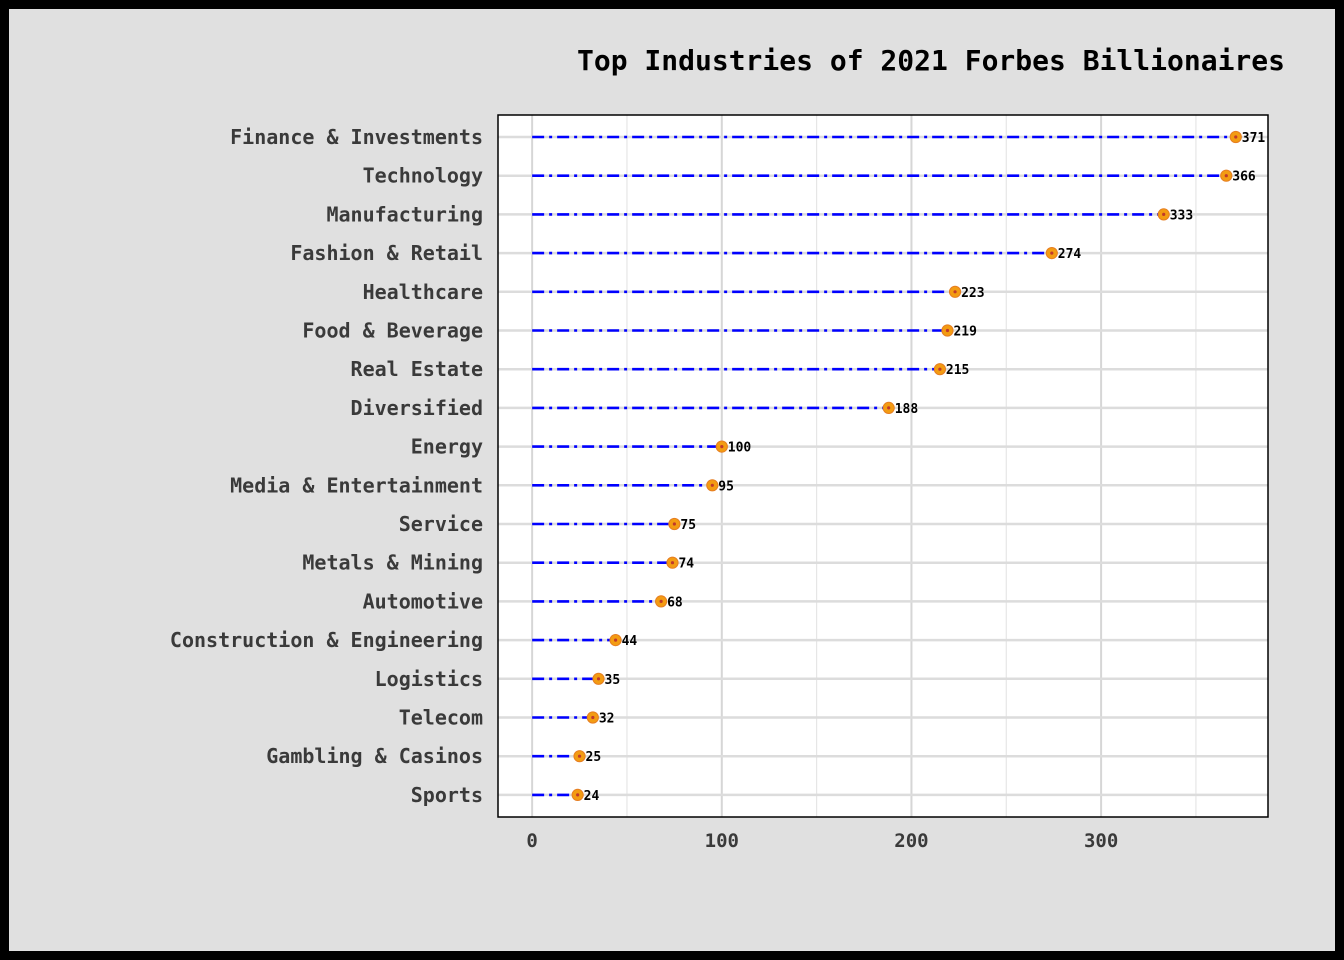  Describe the element at coordinates (957, 370) in the screenshot. I see `data-label: 215` at that location.